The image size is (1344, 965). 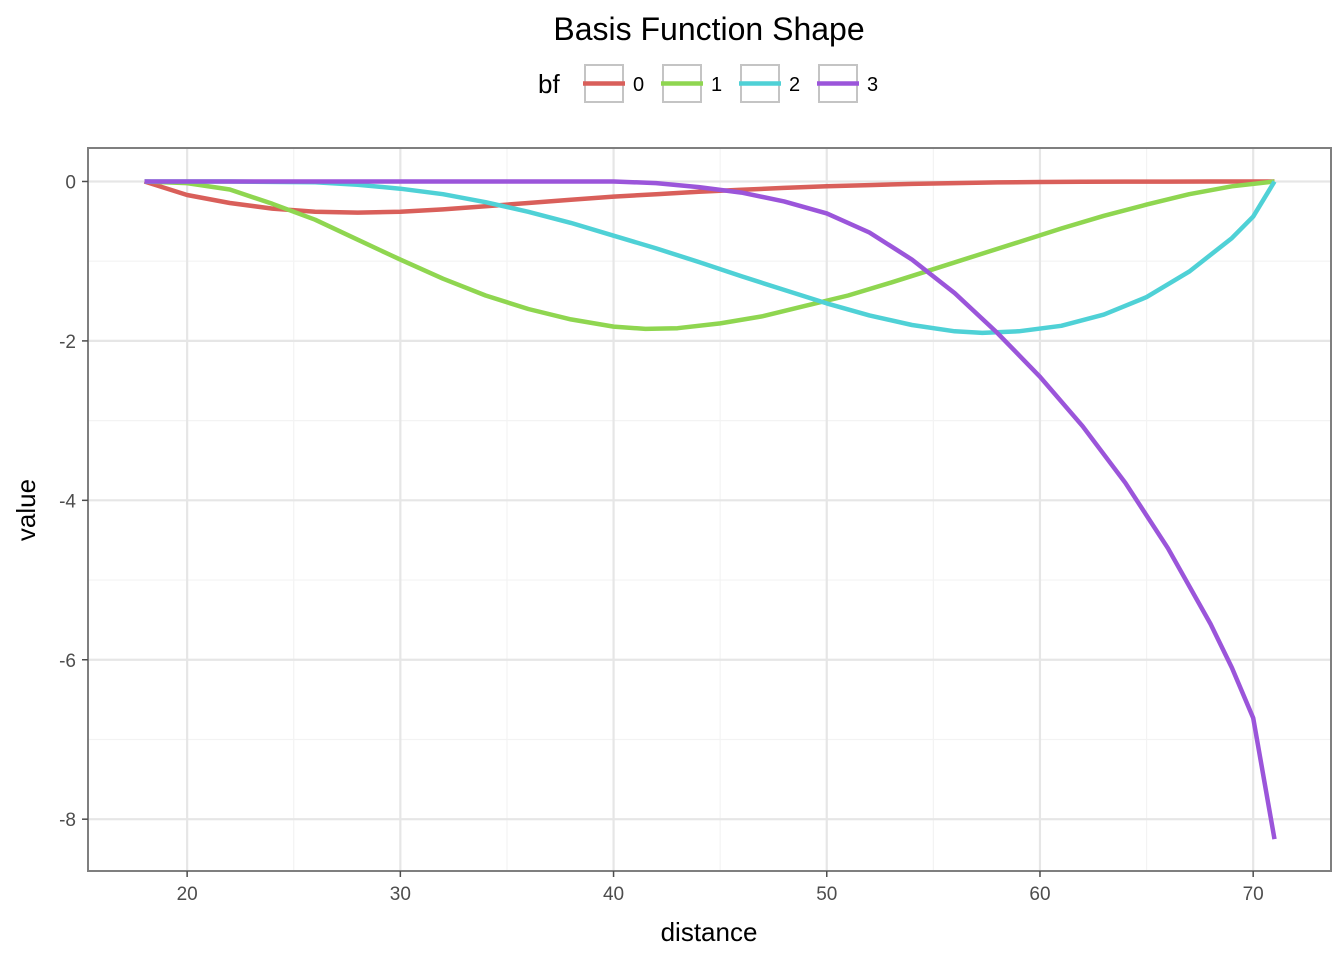 What do you see at coordinates (716, 85) in the screenshot?
I see `legend-label-bf-1: 1` at bounding box center [716, 85].